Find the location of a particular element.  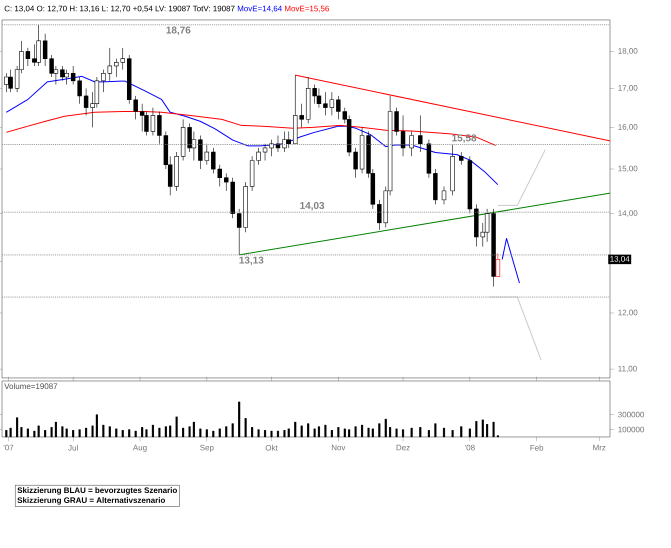

ref-line-label: 13,13 is located at coordinates (251, 261).